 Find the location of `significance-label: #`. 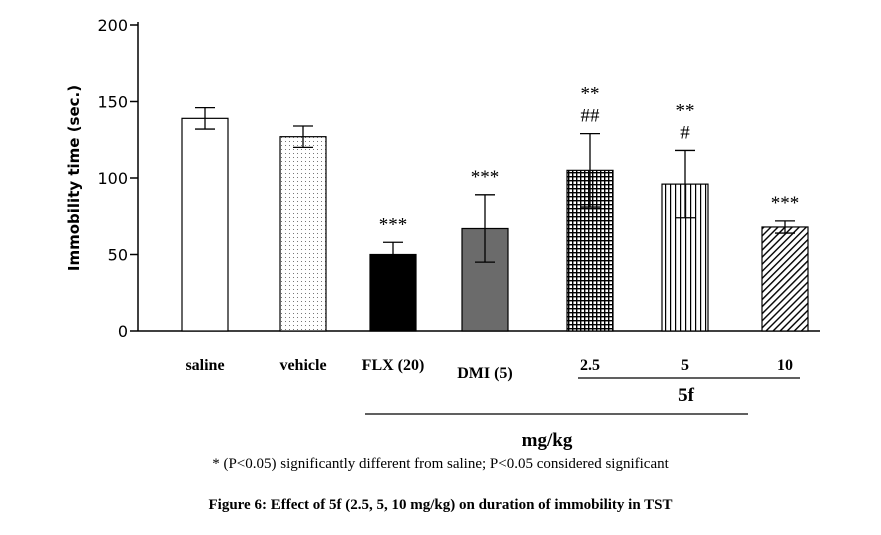

significance-label: # is located at coordinates (685, 132).